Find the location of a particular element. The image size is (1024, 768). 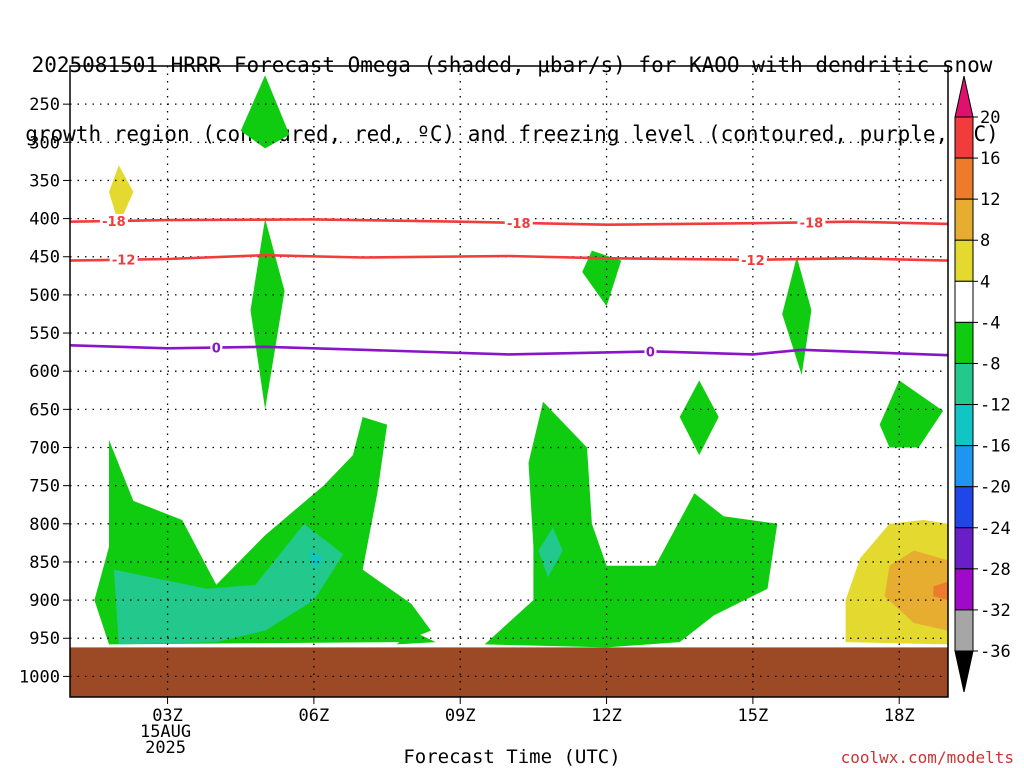

contour-label-bg--12-0 is located at coordinates (123, 259).